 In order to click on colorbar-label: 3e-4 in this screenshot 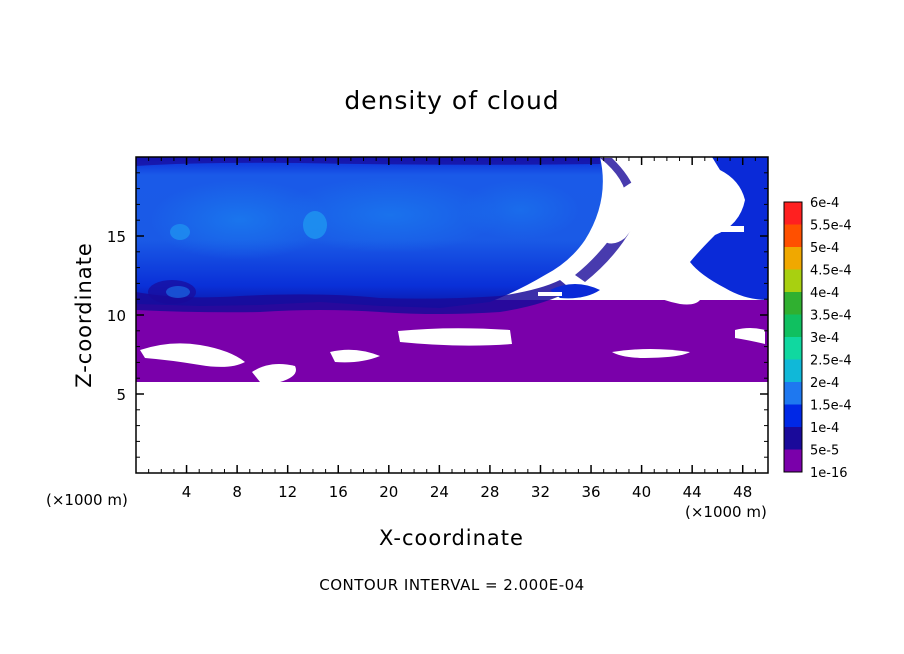, I will do `click(824, 338)`.